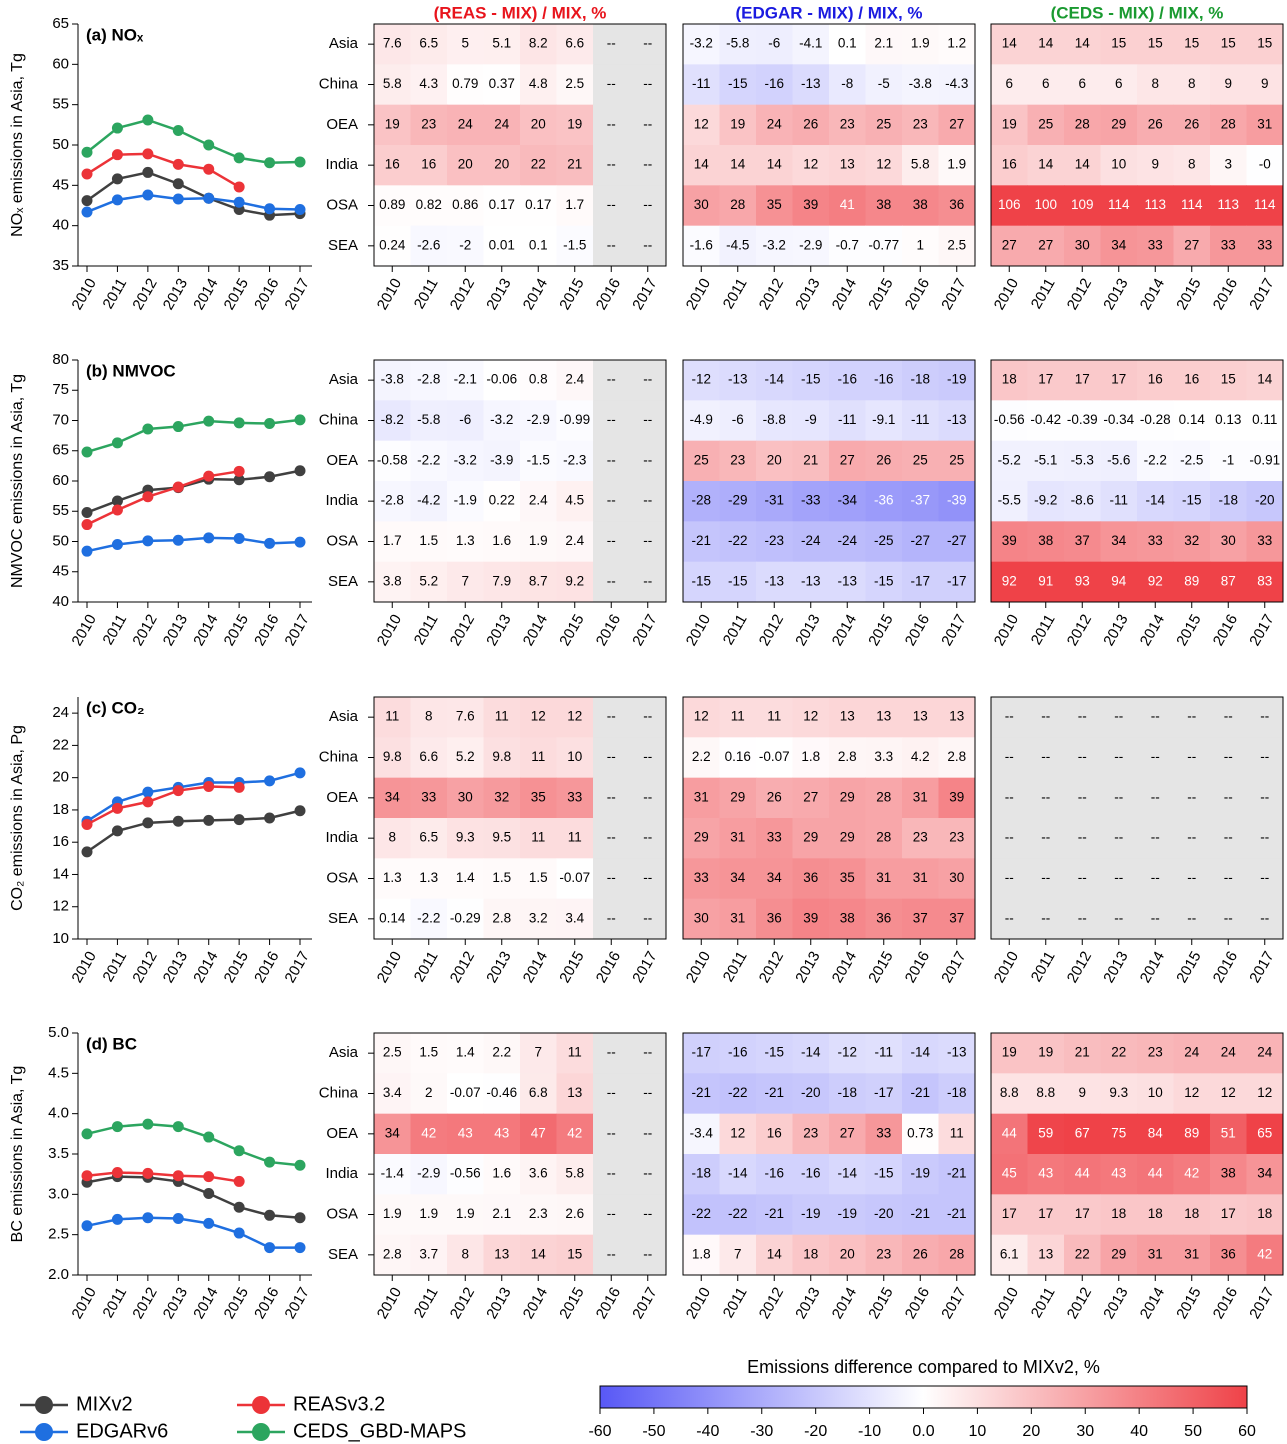 The width and height of the screenshot is (1287, 1444). Describe the element at coordinates (883, 204) in the screenshot. I see `cell-label: 38` at that location.